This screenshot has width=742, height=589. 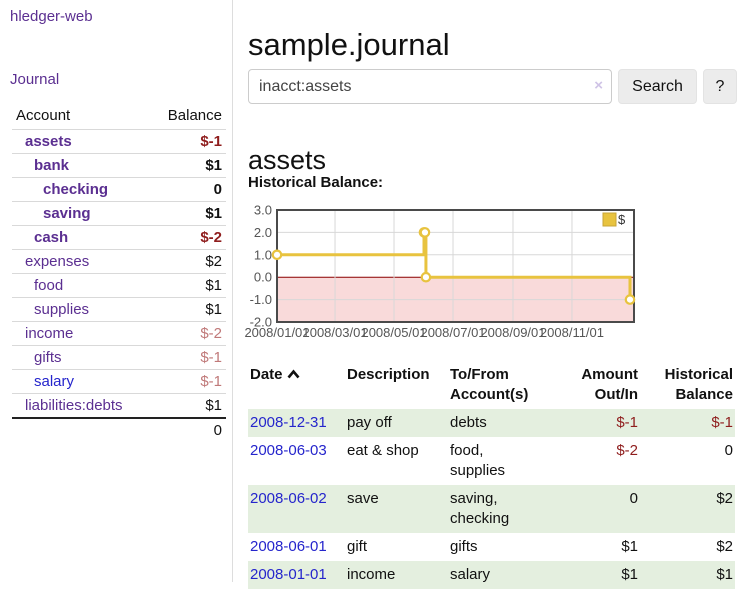 What do you see at coordinates (263, 210) in the screenshot?
I see `svg-text: 3.0` at bounding box center [263, 210].